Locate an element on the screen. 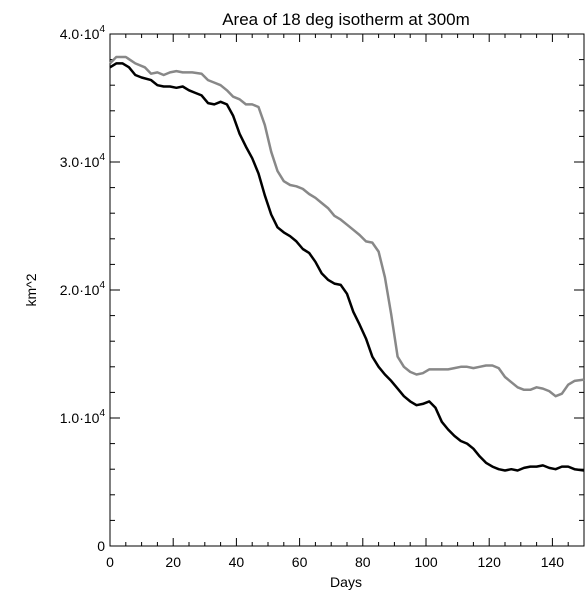 The width and height of the screenshot is (588, 590). x-tick-label: 60 is located at coordinates (300, 562).